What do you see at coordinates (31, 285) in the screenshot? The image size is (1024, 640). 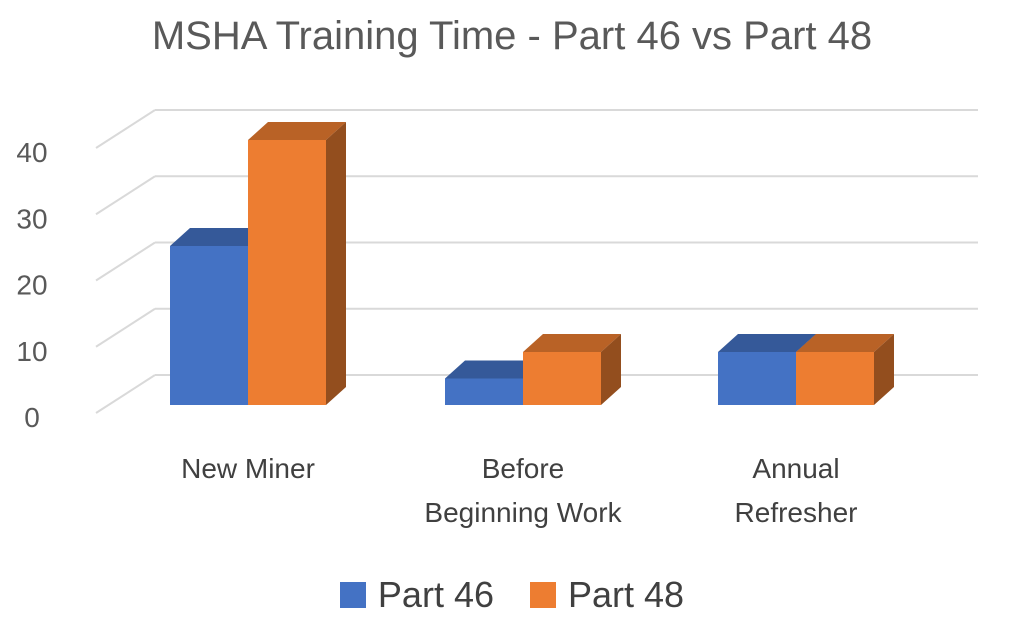 I see `y-tick-label-20: 20` at bounding box center [31, 285].